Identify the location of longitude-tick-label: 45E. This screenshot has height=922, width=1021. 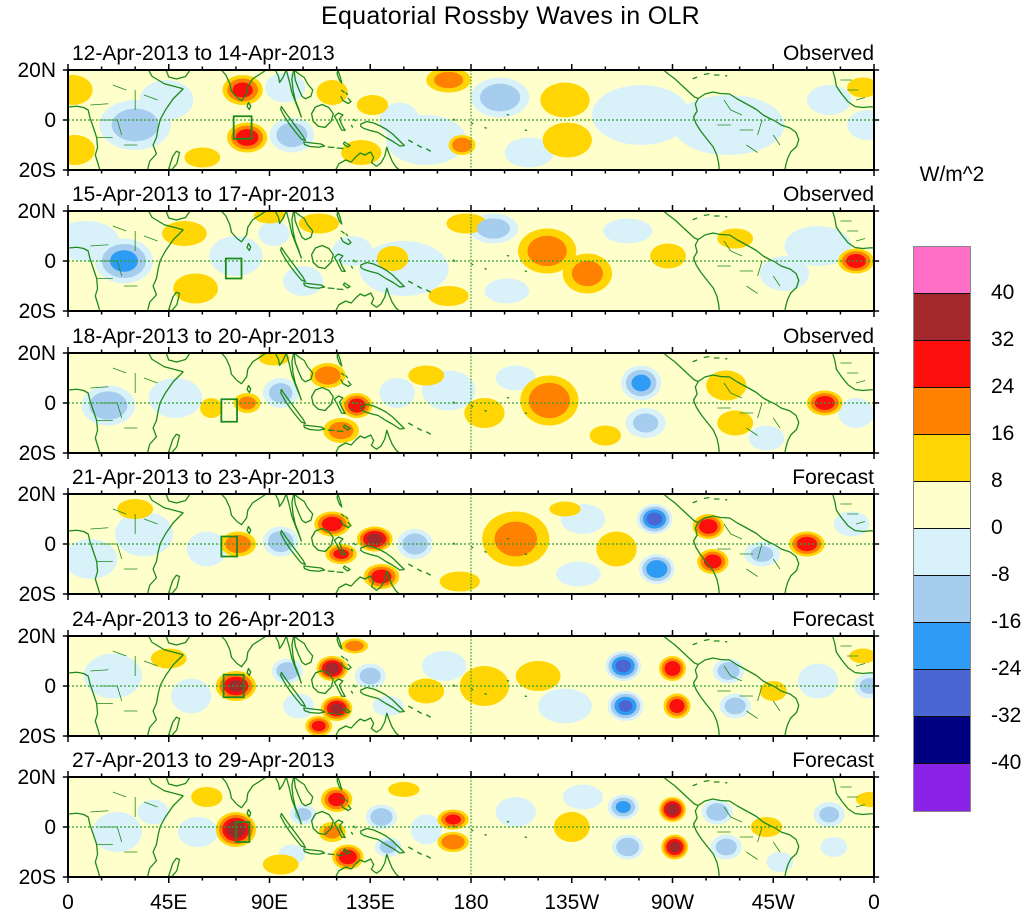
(169, 902).